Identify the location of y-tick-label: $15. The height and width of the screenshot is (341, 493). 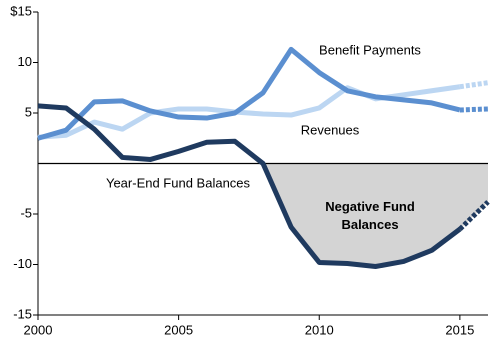
(21, 10).